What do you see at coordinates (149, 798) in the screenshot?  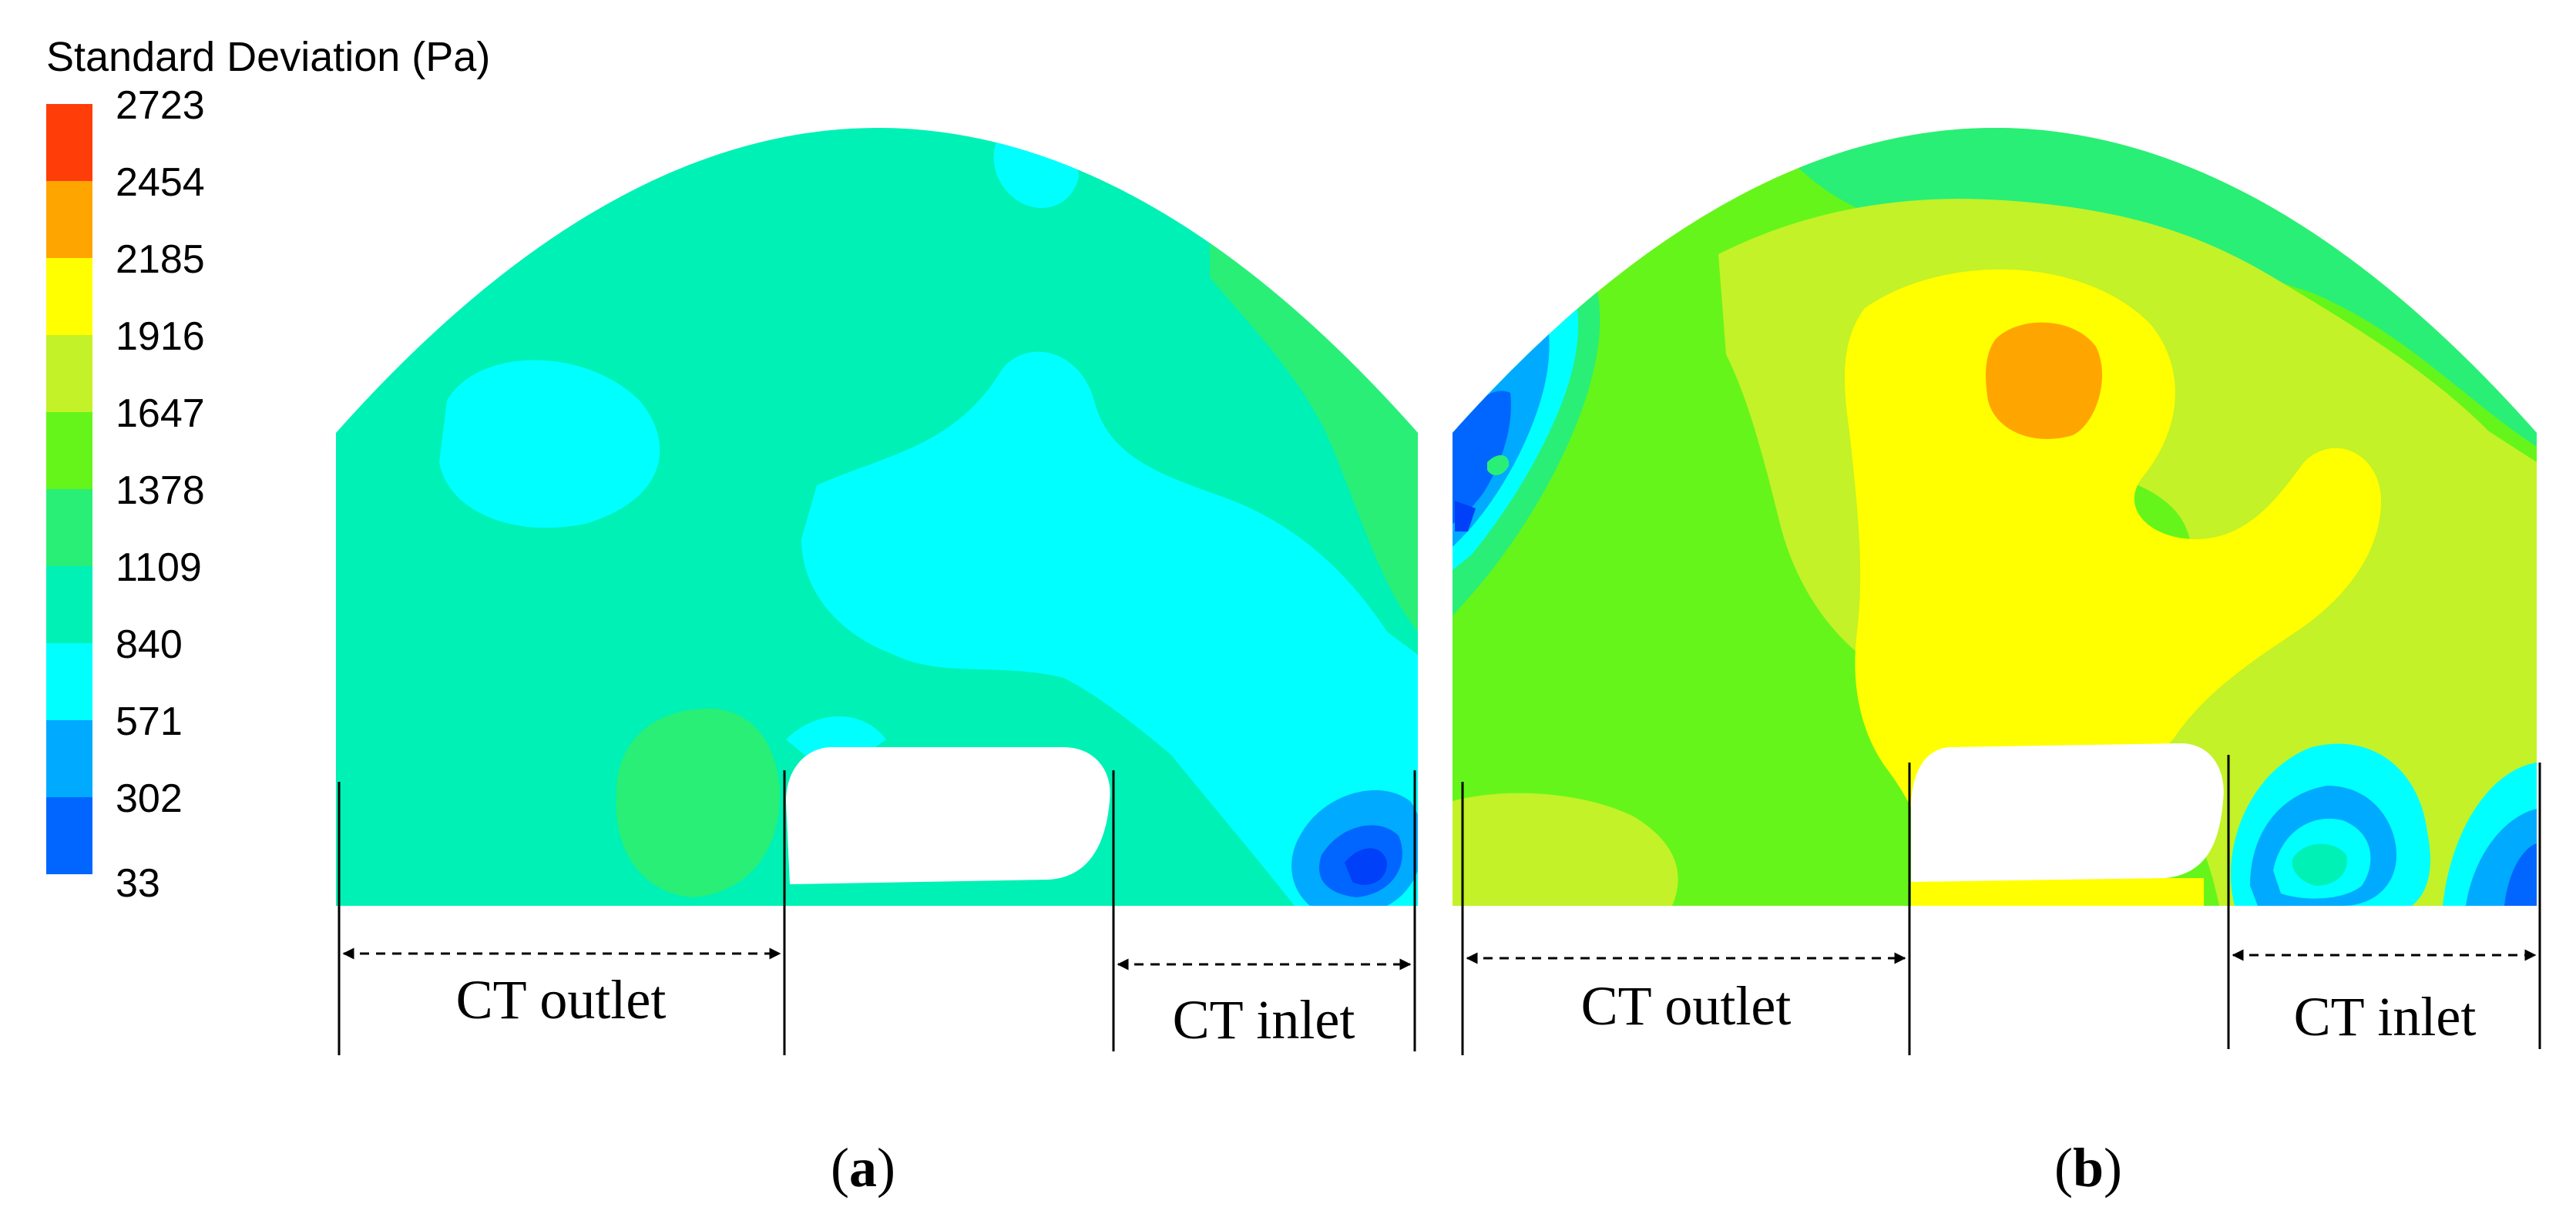 I see `legend-level-label: 302` at bounding box center [149, 798].